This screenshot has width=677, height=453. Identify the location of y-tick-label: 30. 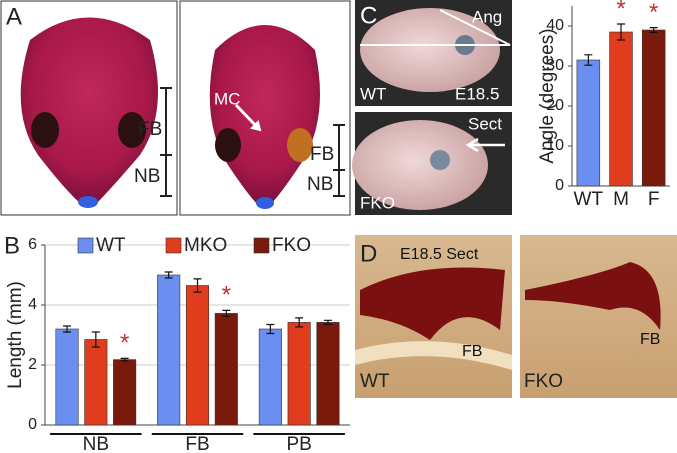
(555, 65).